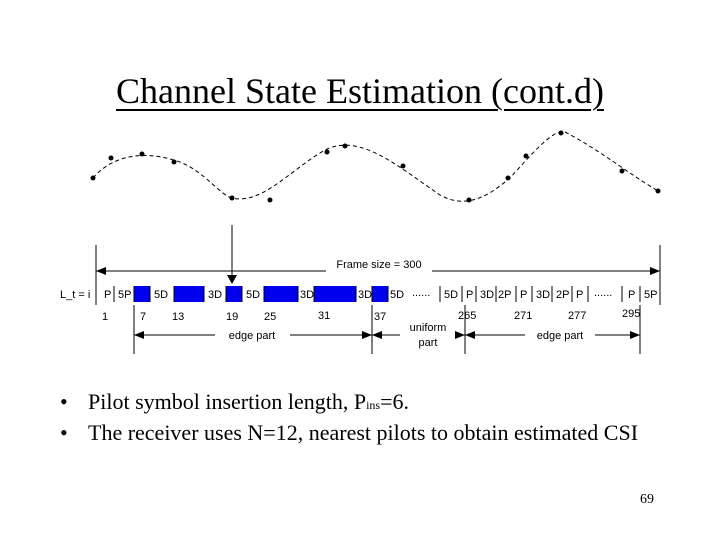 The height and width of the screenshot is (540, 720). I want to click on cell-17: 5D, so click(397, 295).